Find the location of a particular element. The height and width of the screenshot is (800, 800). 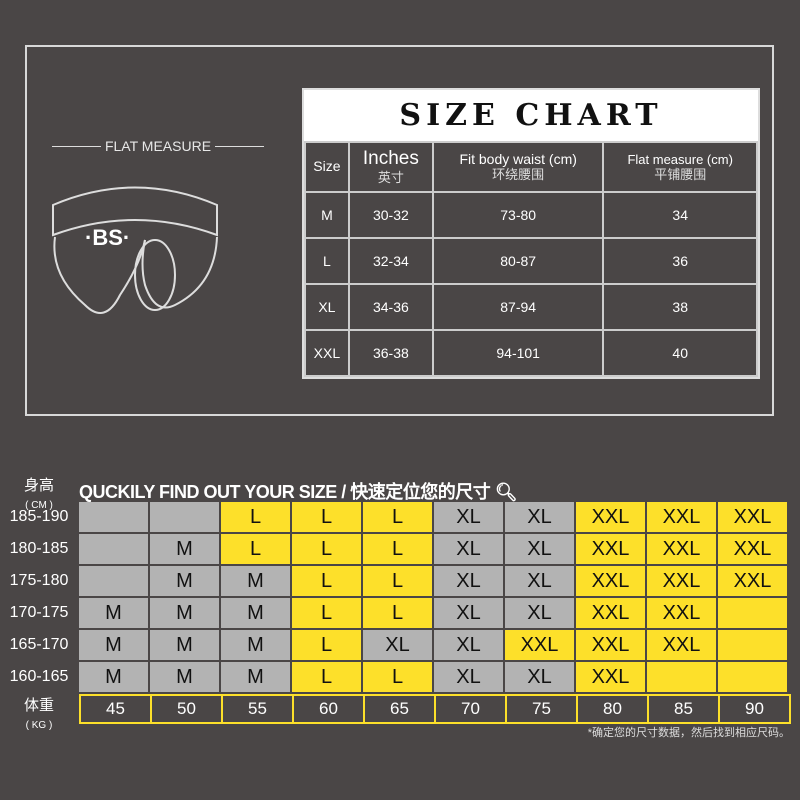

header-waist: Fit body waist (cm) 环绕腰围 is located at coordinates (518, 167).